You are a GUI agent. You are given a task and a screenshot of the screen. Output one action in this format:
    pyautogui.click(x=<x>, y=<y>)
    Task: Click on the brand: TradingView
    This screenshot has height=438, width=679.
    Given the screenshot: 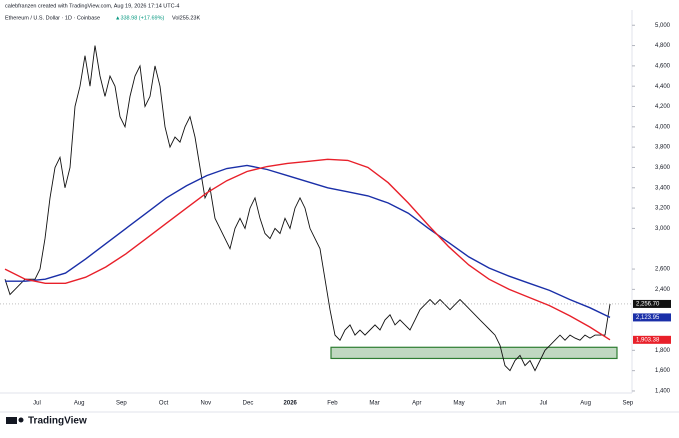 What is the action you would take?
    pyautogui.click(x=57, y=421)
    